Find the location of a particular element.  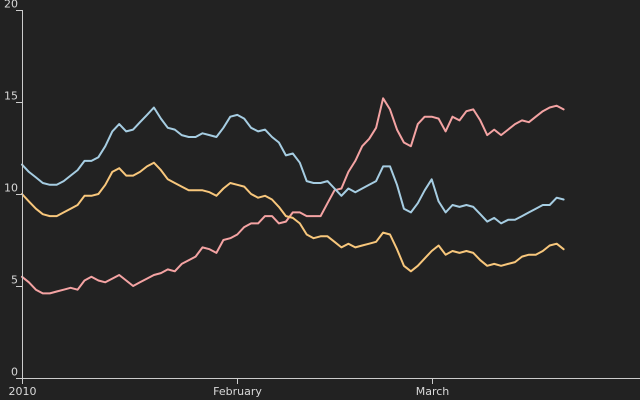

y-tick-label: 5 is located at coordinates (14, 280).